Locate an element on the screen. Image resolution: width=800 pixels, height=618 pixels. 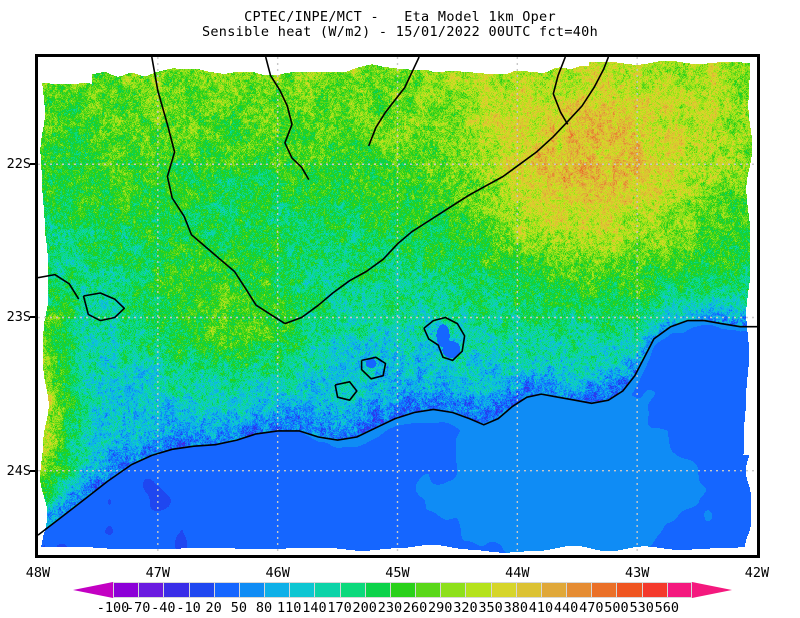
colorbar-tick-20: 20 is located at coordinates (213, 608).